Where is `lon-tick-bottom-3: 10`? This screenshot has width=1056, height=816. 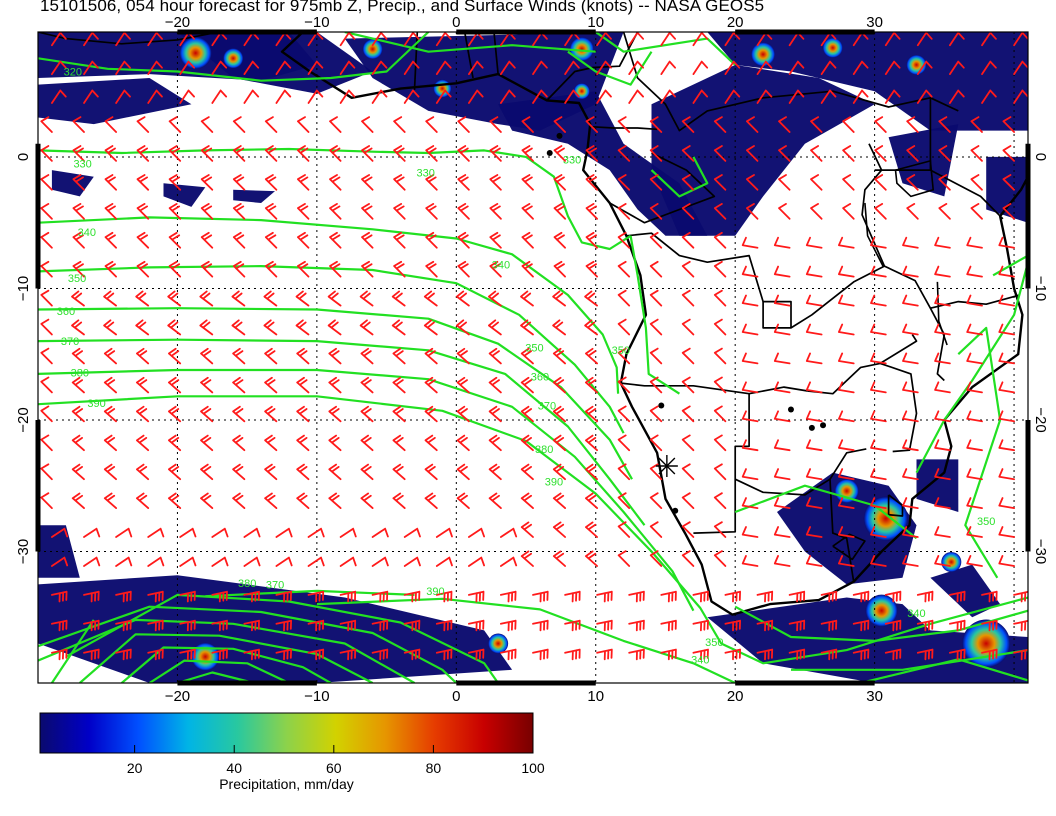
lon-tick-bottom-3: 10 is located at coordinates (595, 696).